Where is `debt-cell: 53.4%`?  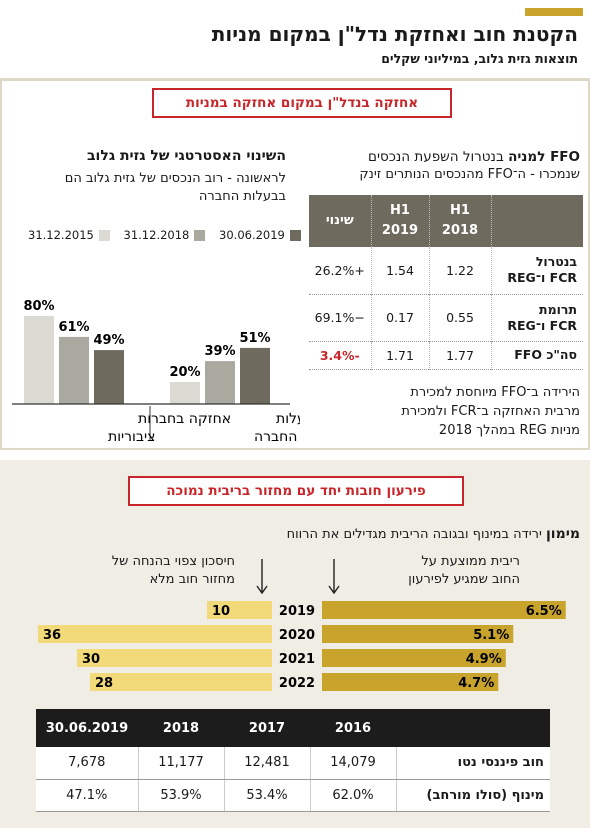 debt-cell: 53.4% is located at coordinates (266, 795).